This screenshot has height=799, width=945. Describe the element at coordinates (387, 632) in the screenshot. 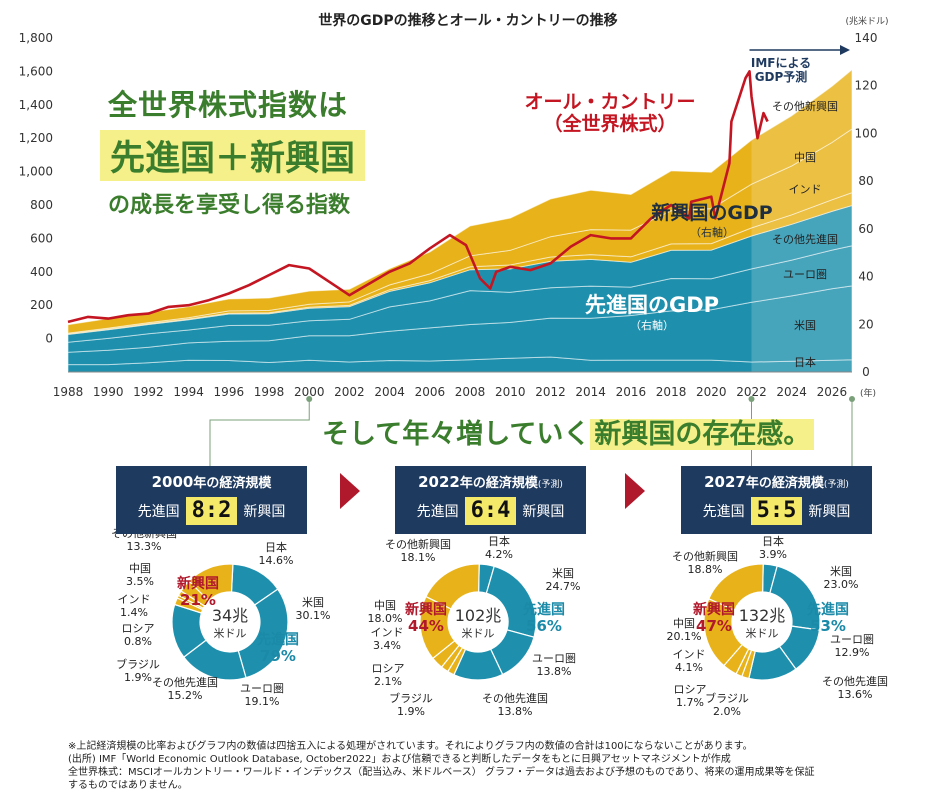

I see `donut-2022-label-インド: インド` at that location.